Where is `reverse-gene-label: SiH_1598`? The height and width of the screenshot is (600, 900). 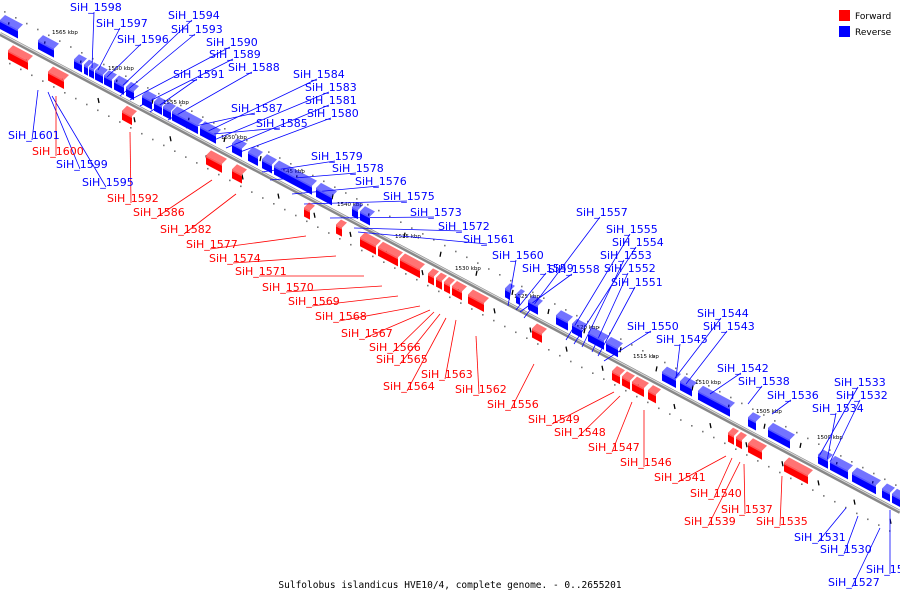
reverse-gene-label: SiH_1598 is located at coordinates (96, 7).